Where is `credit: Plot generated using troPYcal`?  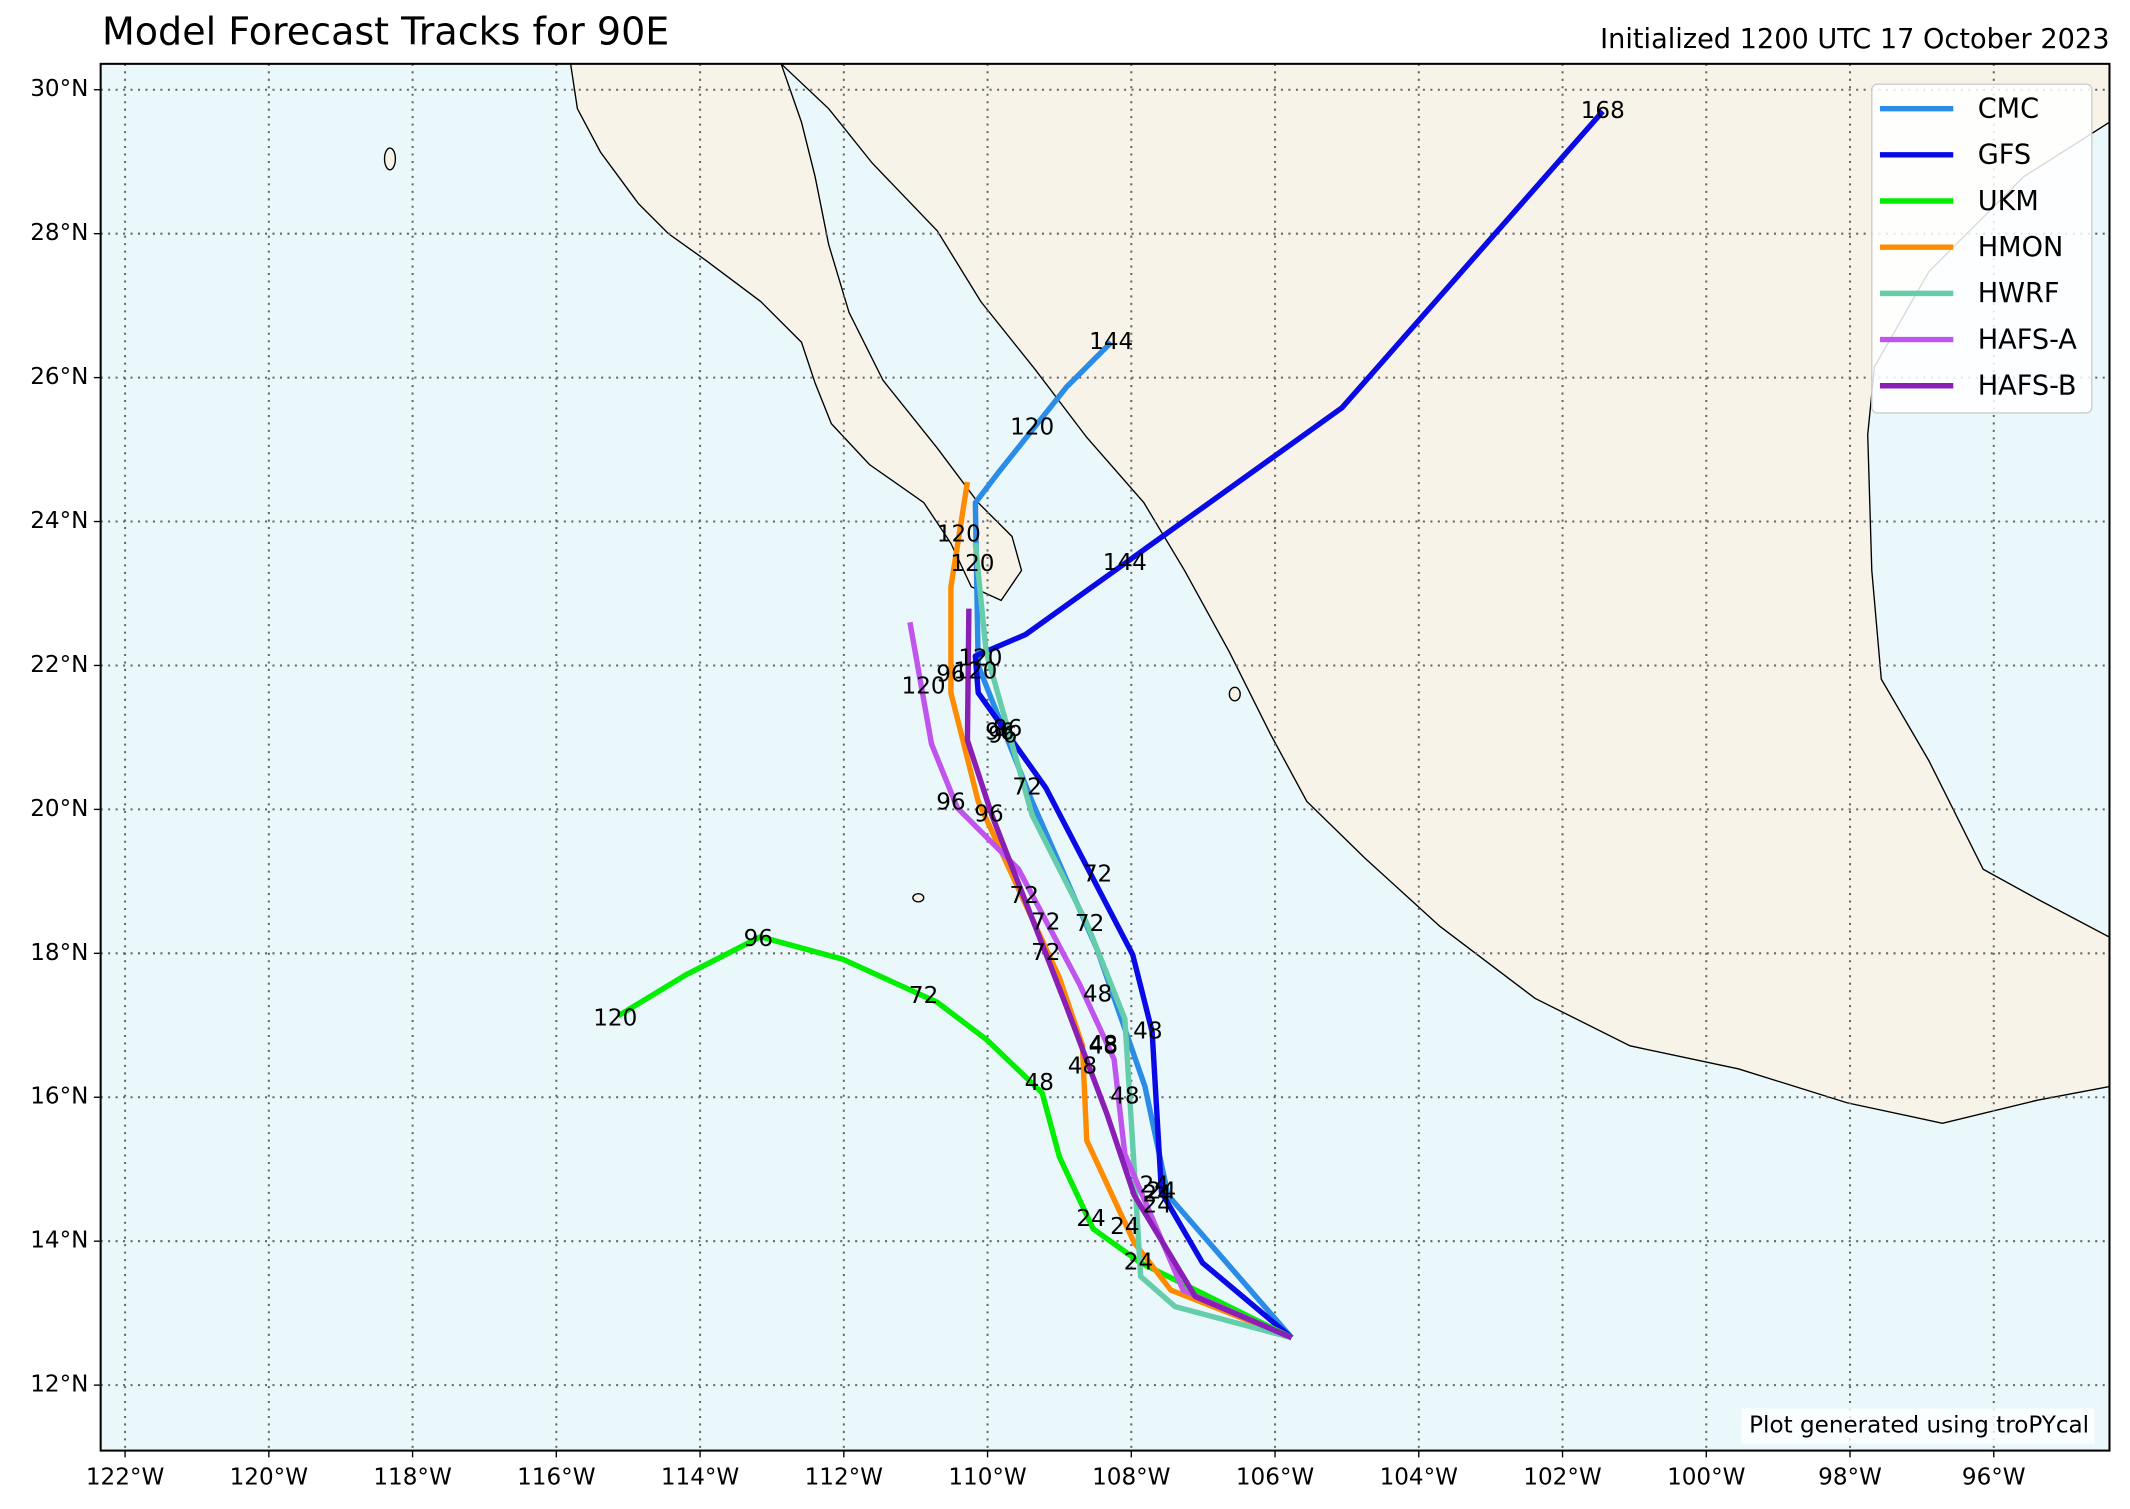 credit: Plot generated using troPYcal is located at coordinates (1919, 1426).